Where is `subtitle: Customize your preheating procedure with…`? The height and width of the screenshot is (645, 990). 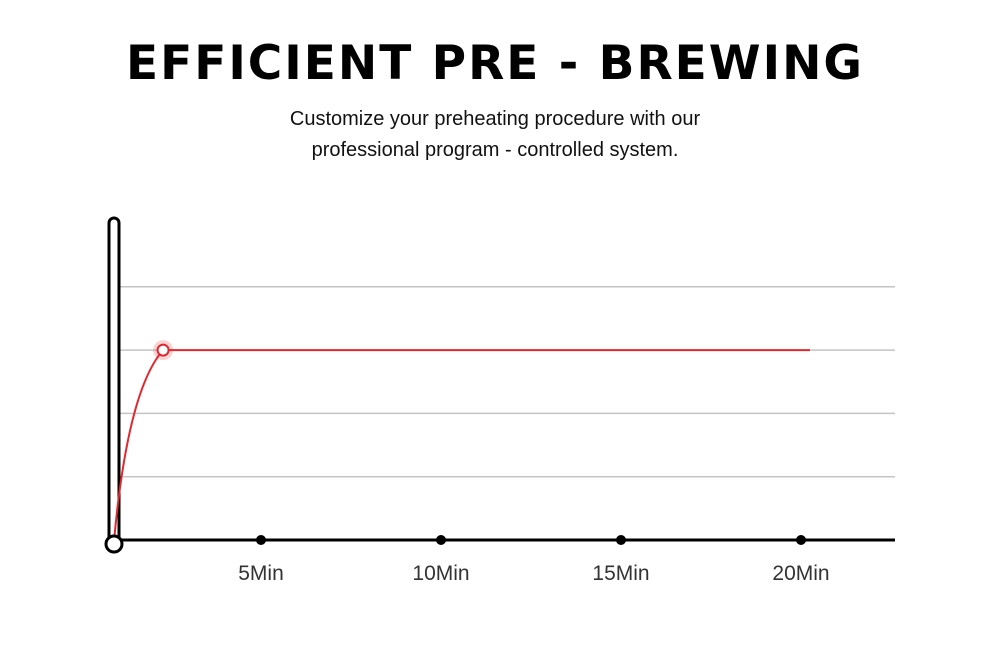 subtitle: Customize your preheating procedure with… is located at coordinates (495, 135).